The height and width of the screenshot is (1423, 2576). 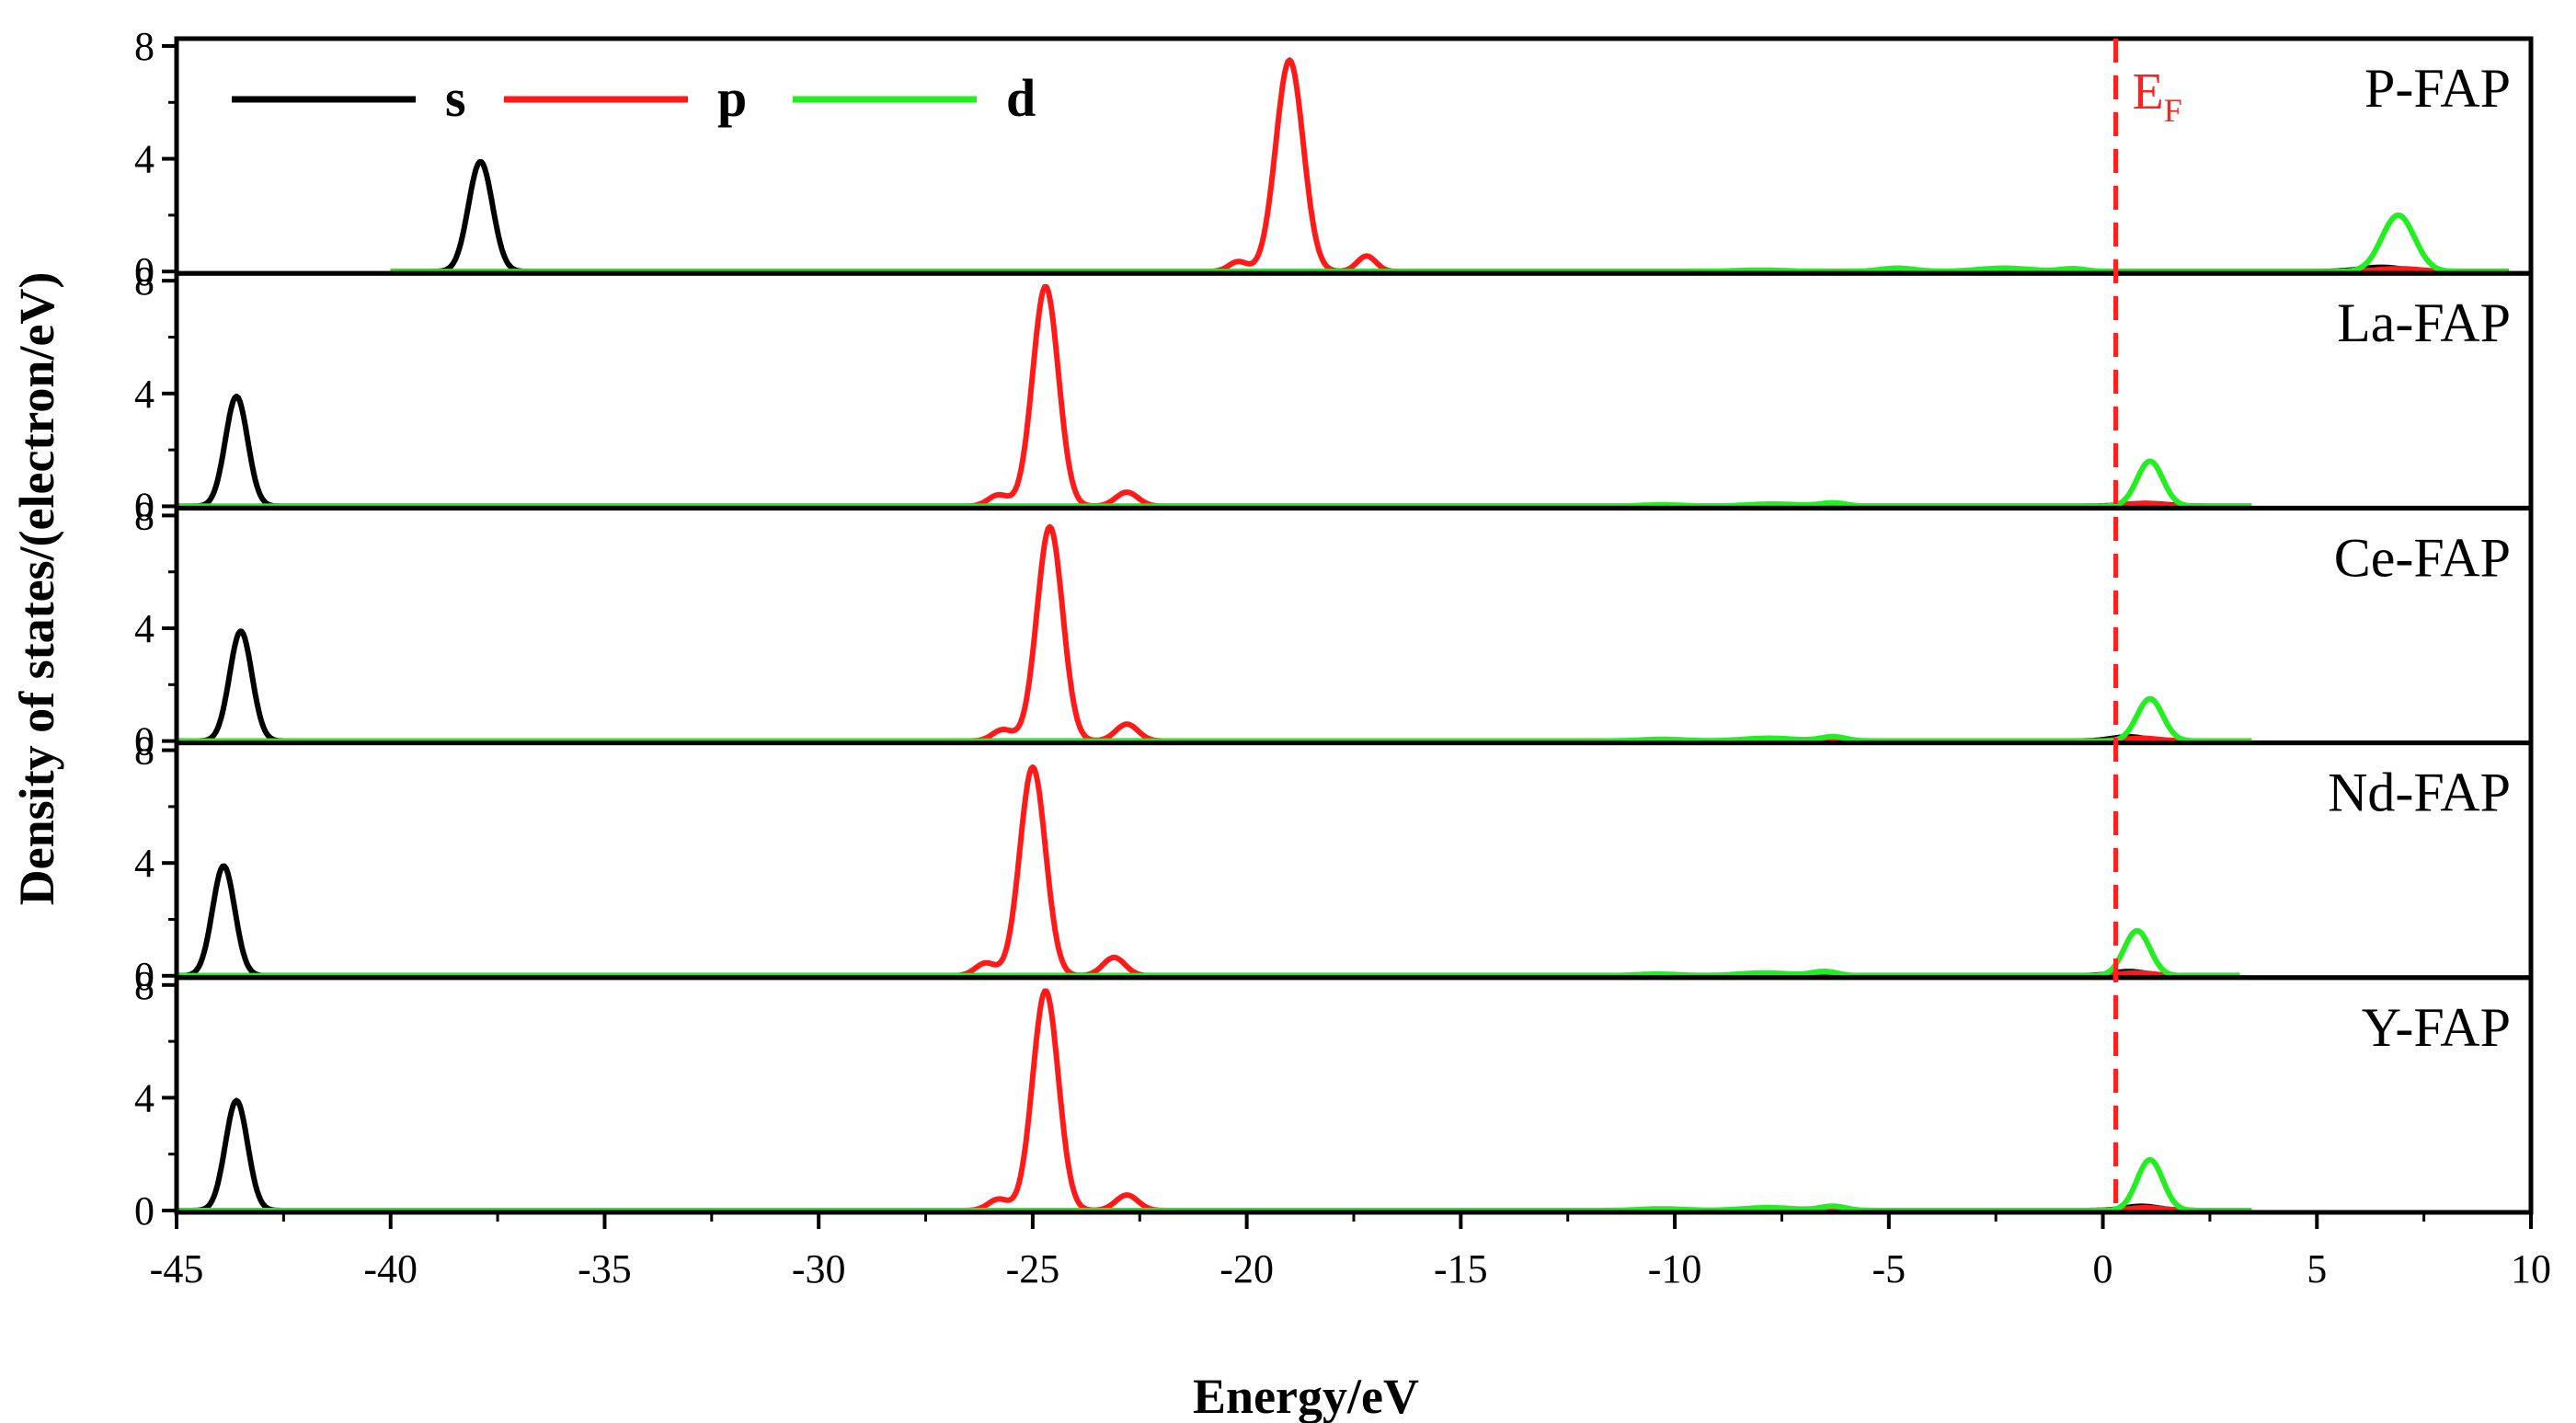 What do you see at coordinates (1246, 1268) in the screenshot?
I see `x-tick-label: -20` at bounding box center [1246, 1268].